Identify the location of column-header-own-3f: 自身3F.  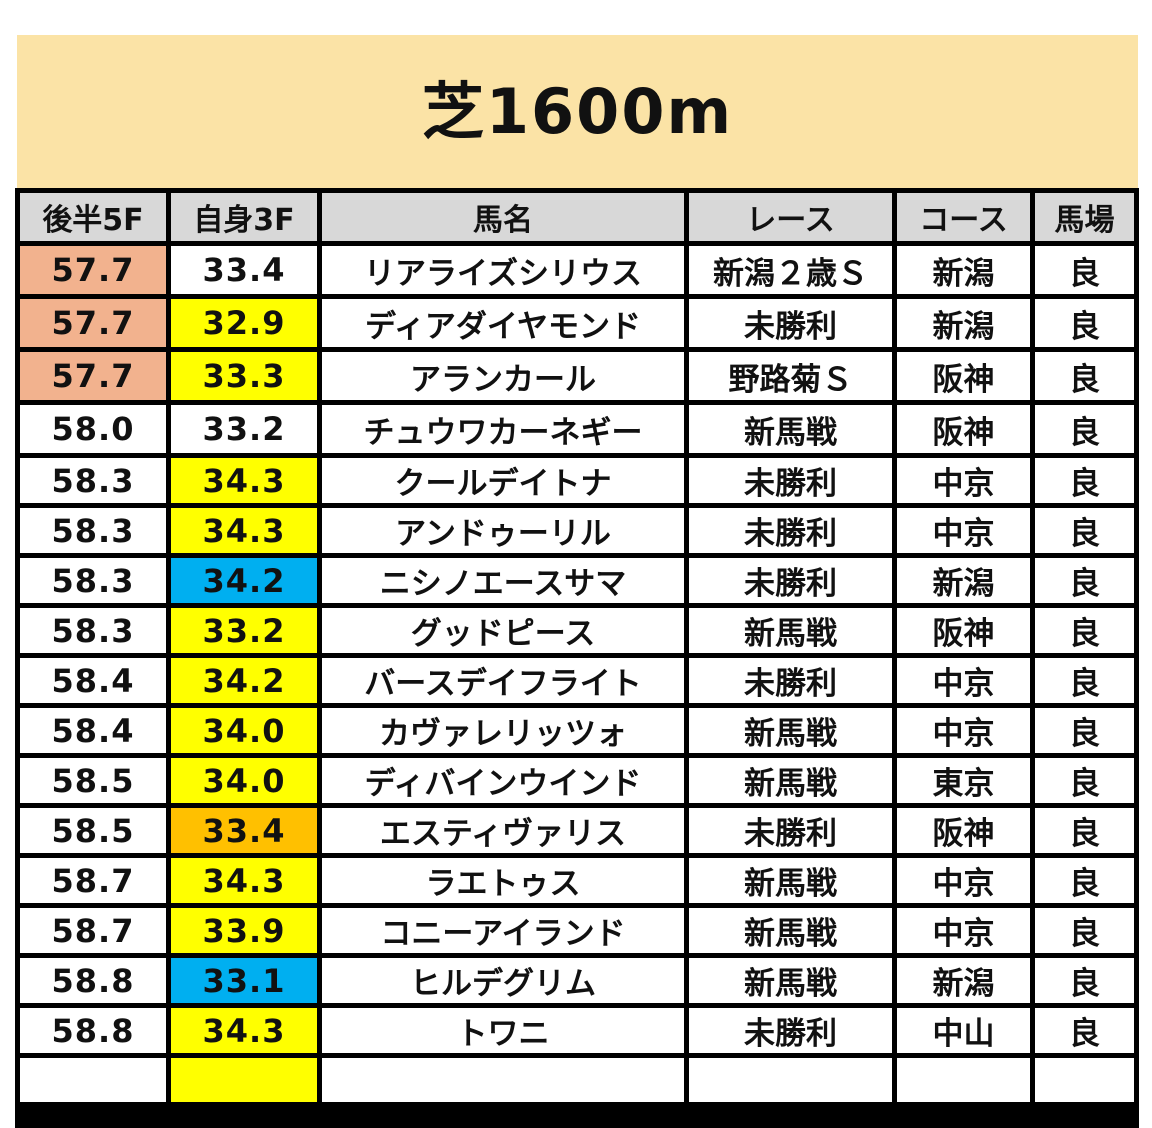
(244, 217).